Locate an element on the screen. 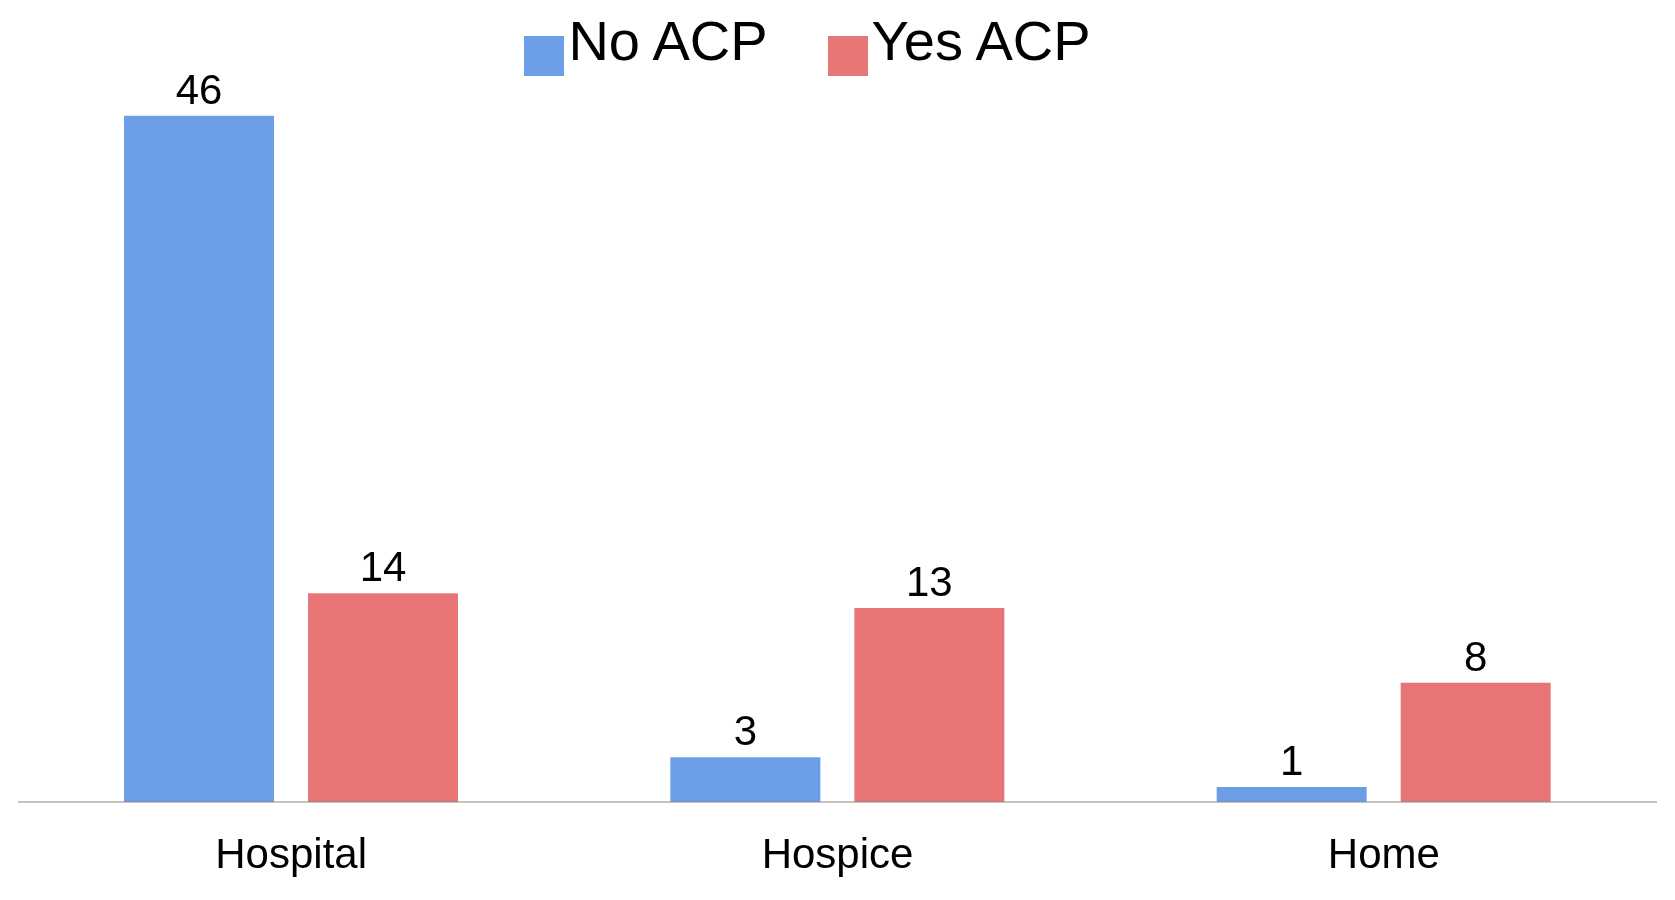 The image size is (1675, 900). data-label: 14 is located at coordinates (383, 567).